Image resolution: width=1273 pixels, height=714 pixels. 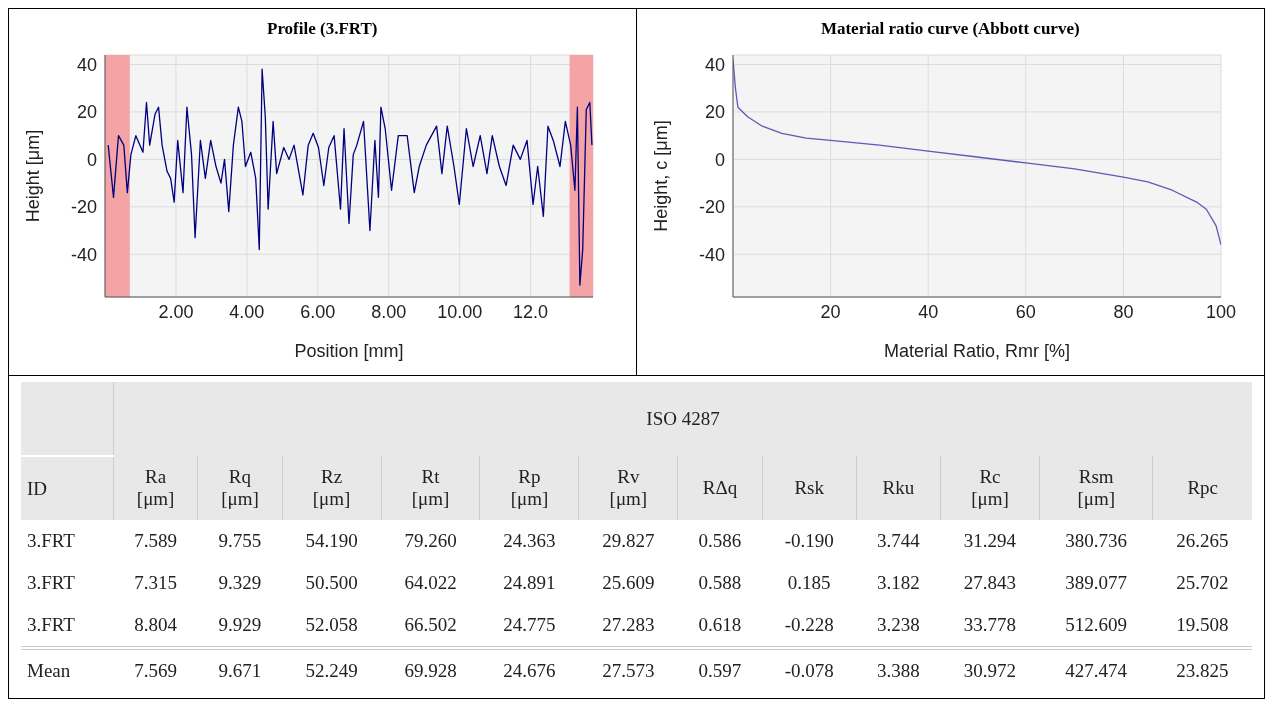 What do you see at coordinates (898, 541) in the screenshot?
I see `data-label: 3.744` at bounding box center [898, 541].